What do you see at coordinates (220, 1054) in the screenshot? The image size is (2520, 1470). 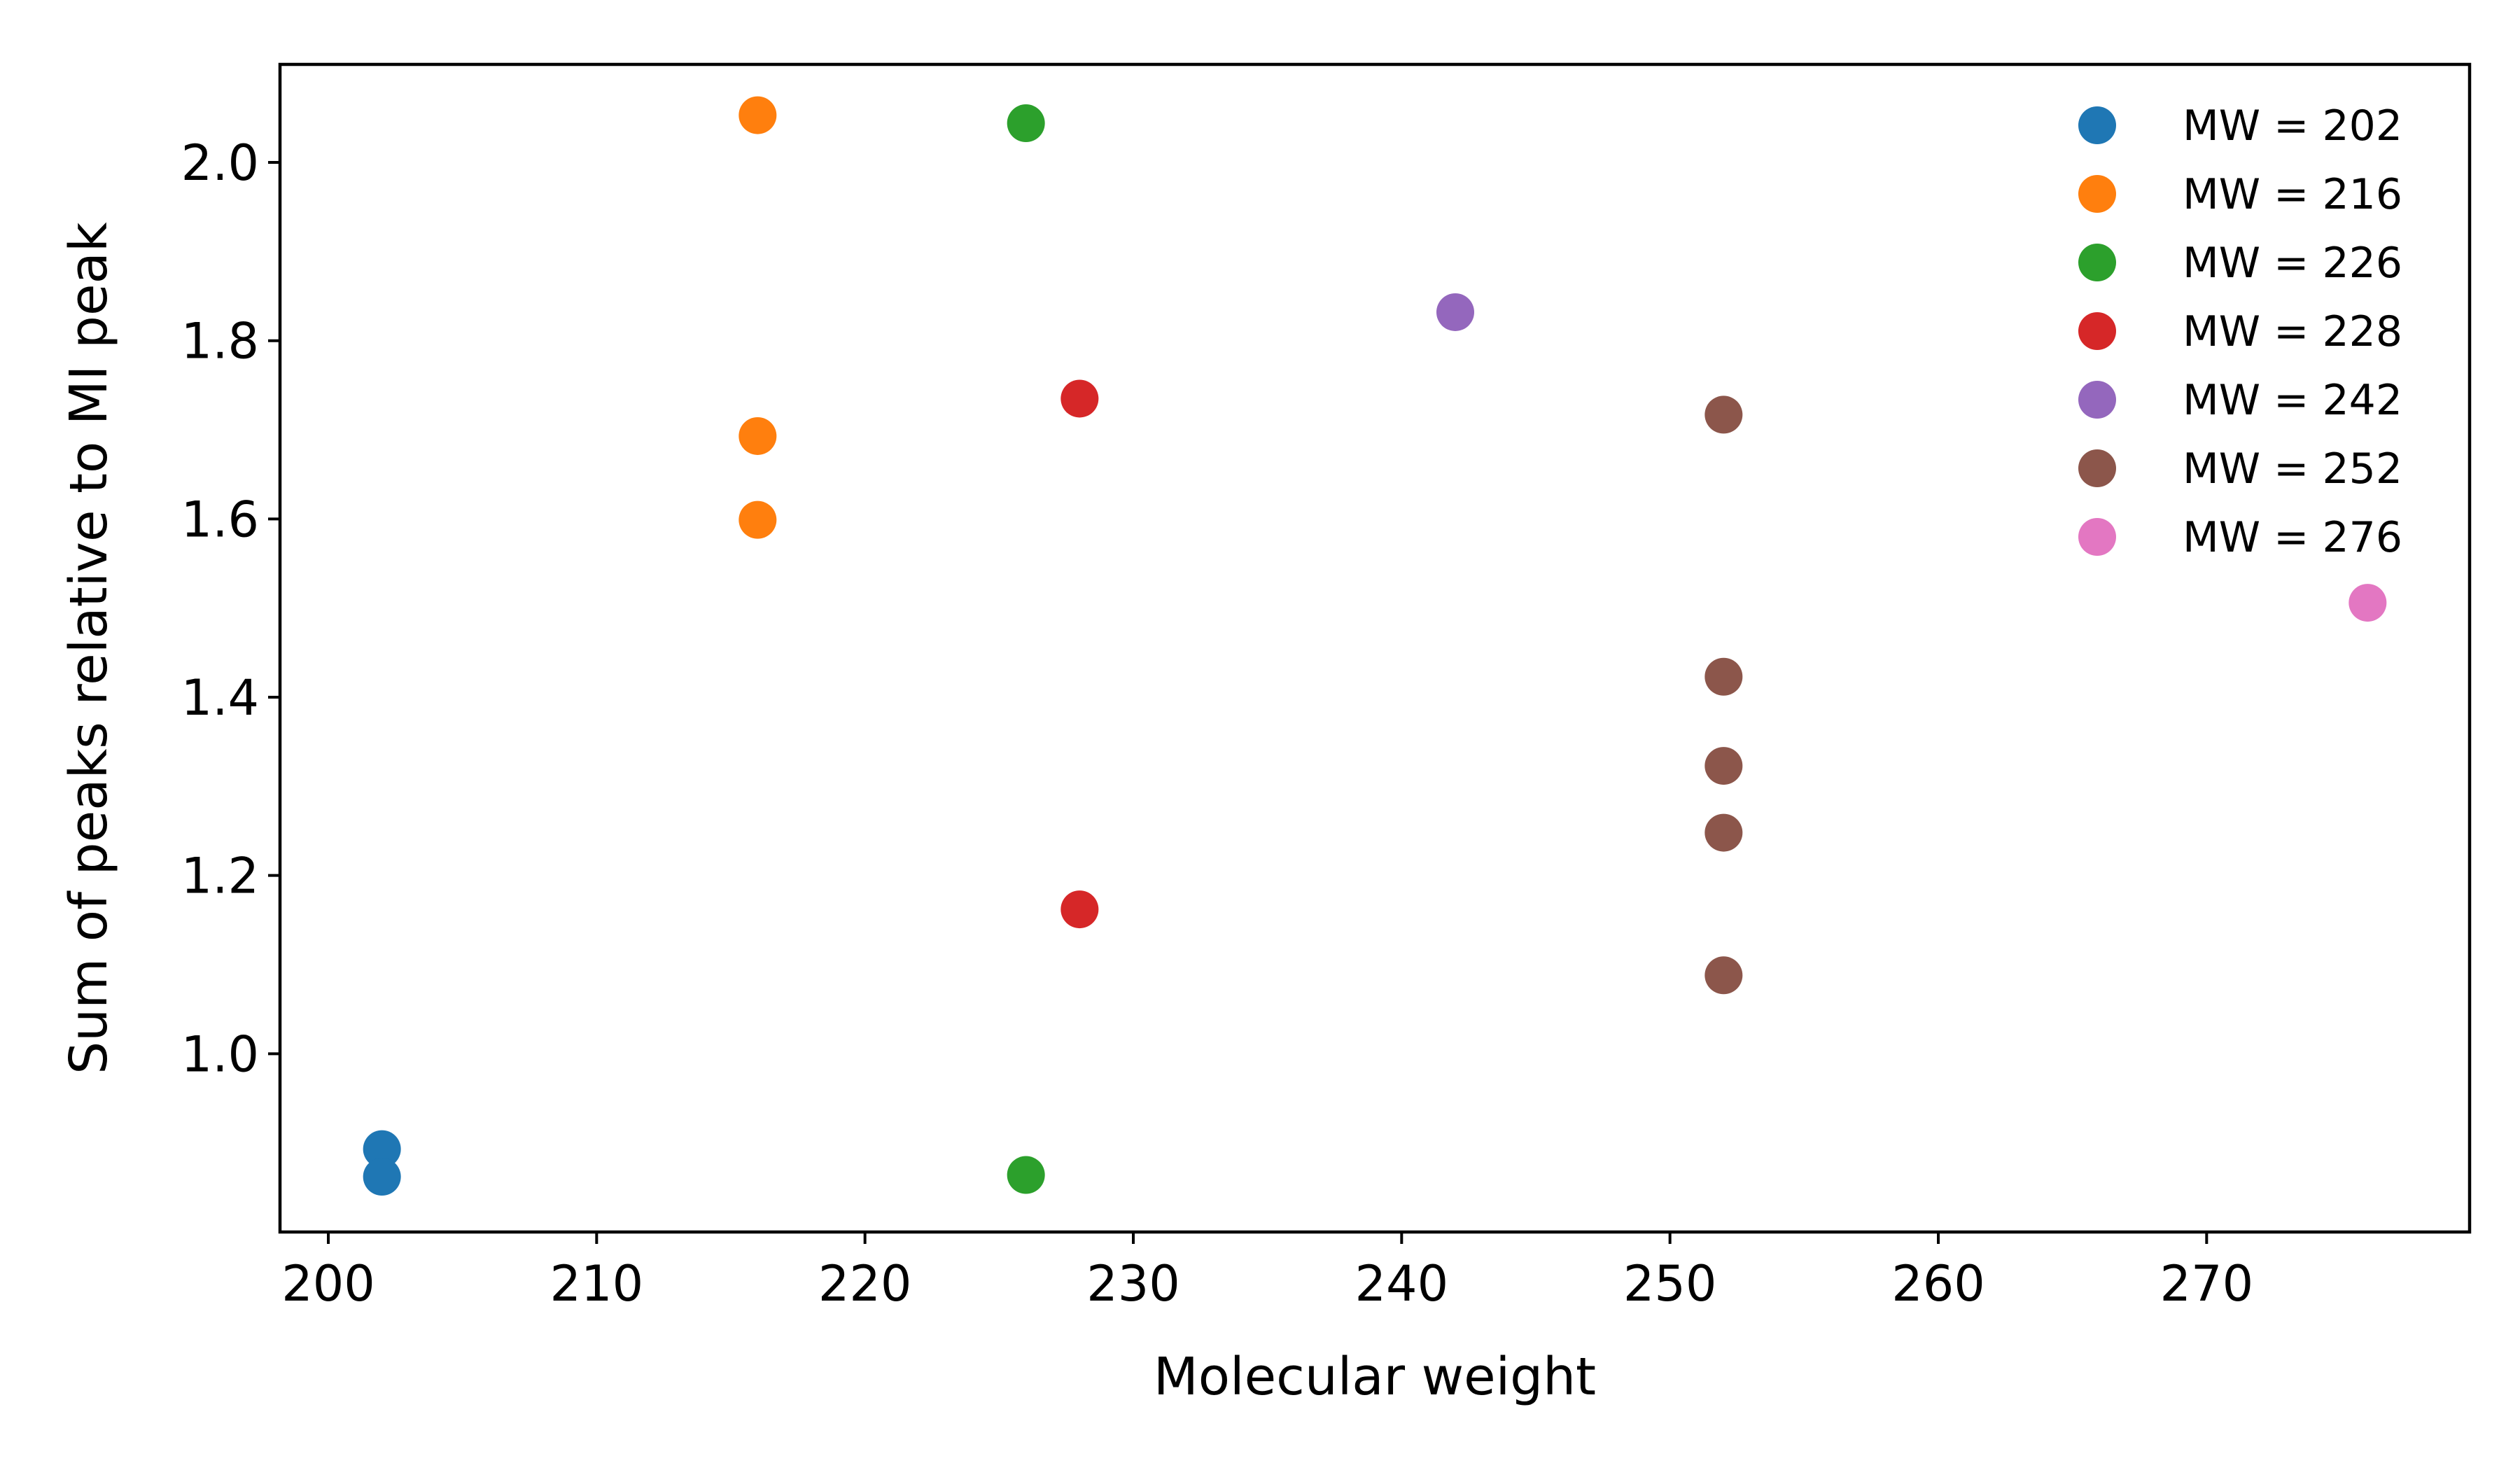 I see `y-tick-label: 1.0` at bounding box center [220, 1054].